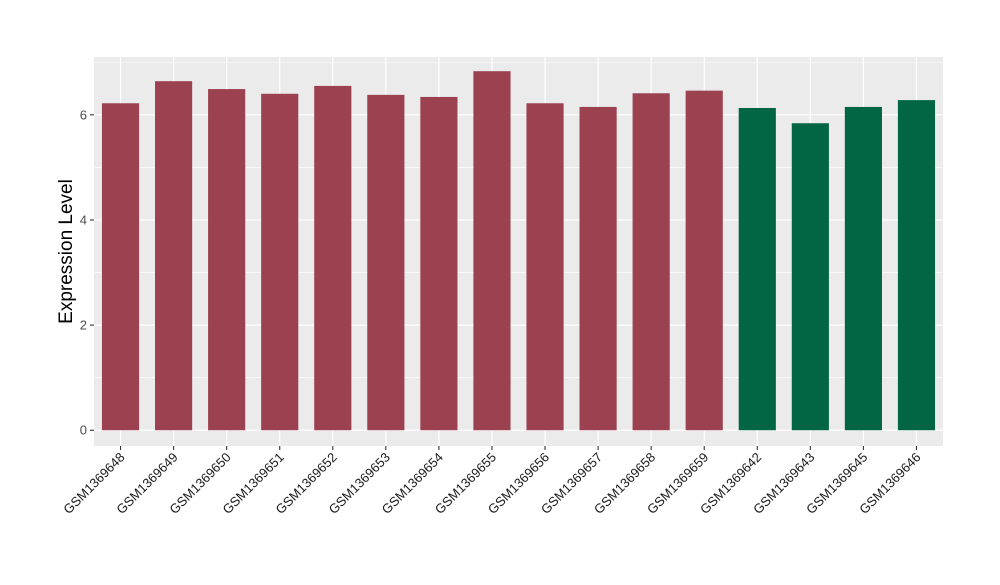  Describe the element at coordinates (704, 260) in the screenshot. I see `bar-gsm1369659` at that location.